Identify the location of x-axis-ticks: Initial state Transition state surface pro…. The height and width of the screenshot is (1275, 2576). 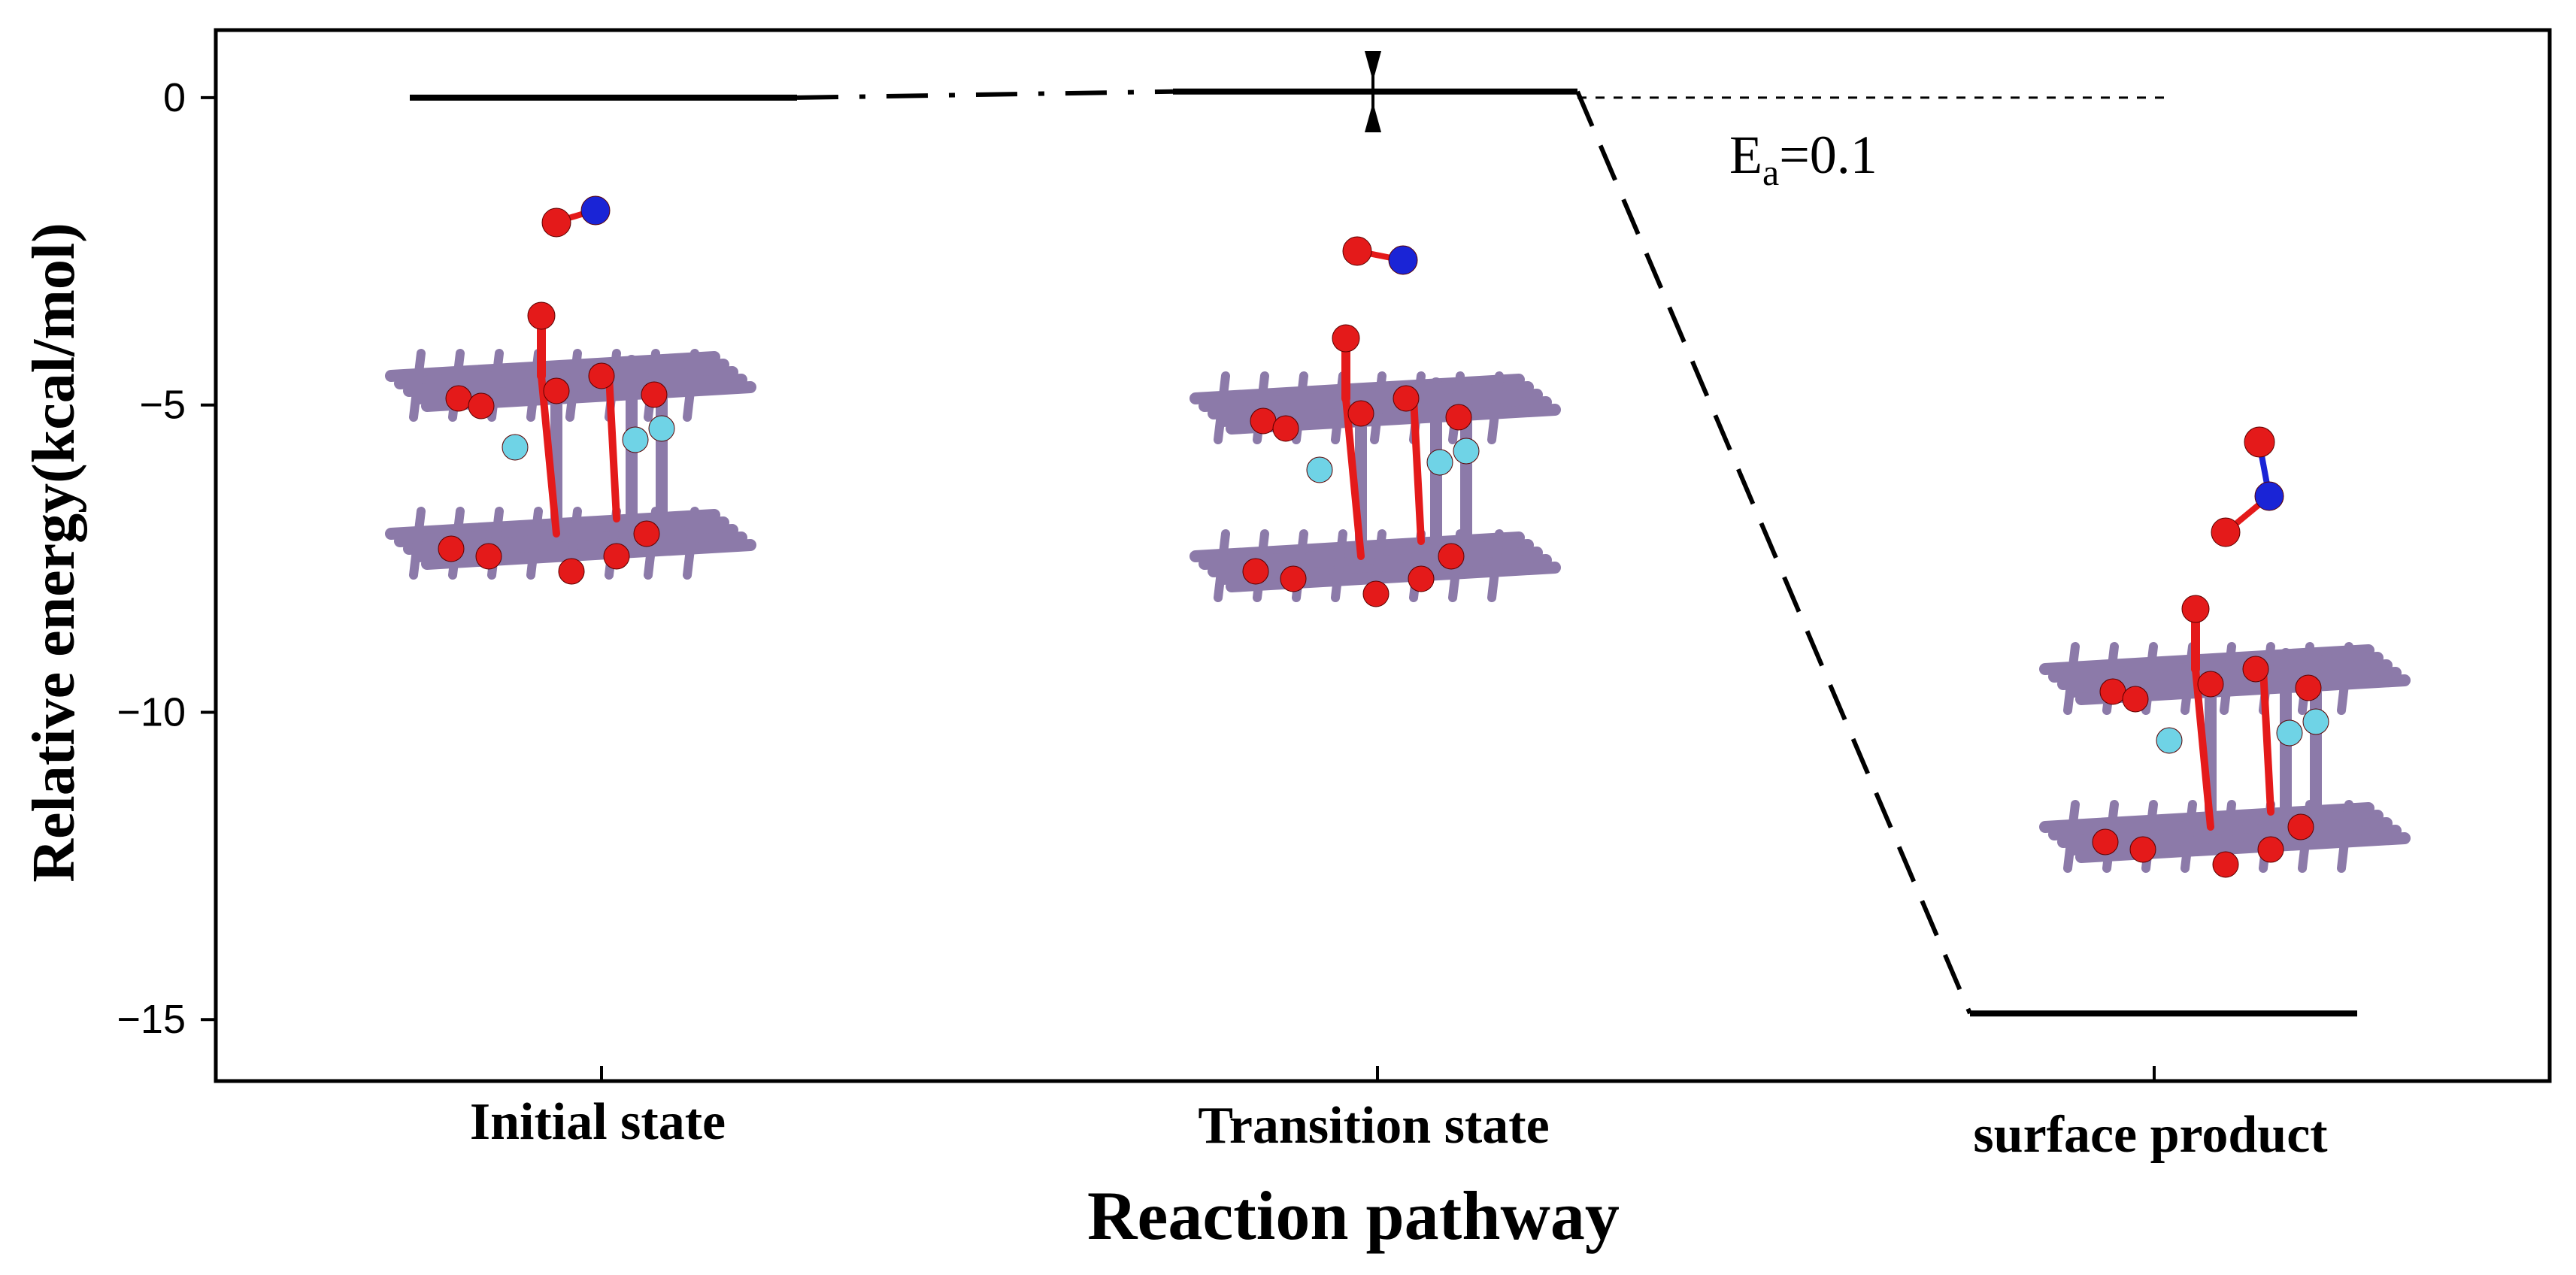
(1399, 1115).